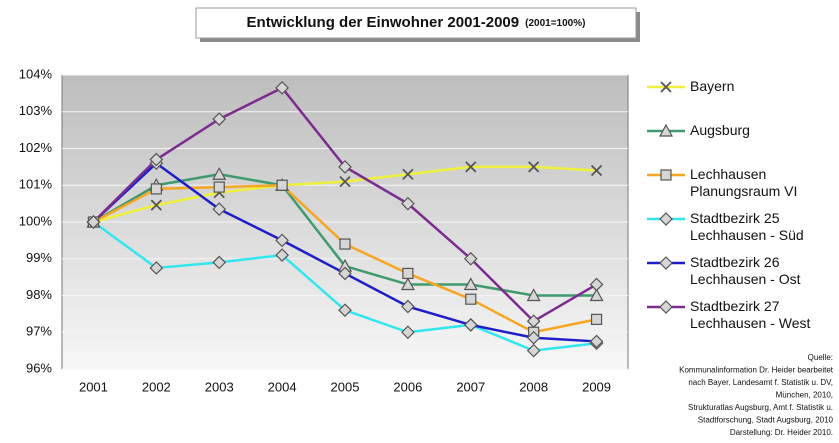 The height and width of the screenshot is (443, 839). I want to click on x-tick-label: 2006, so click(407, 386).